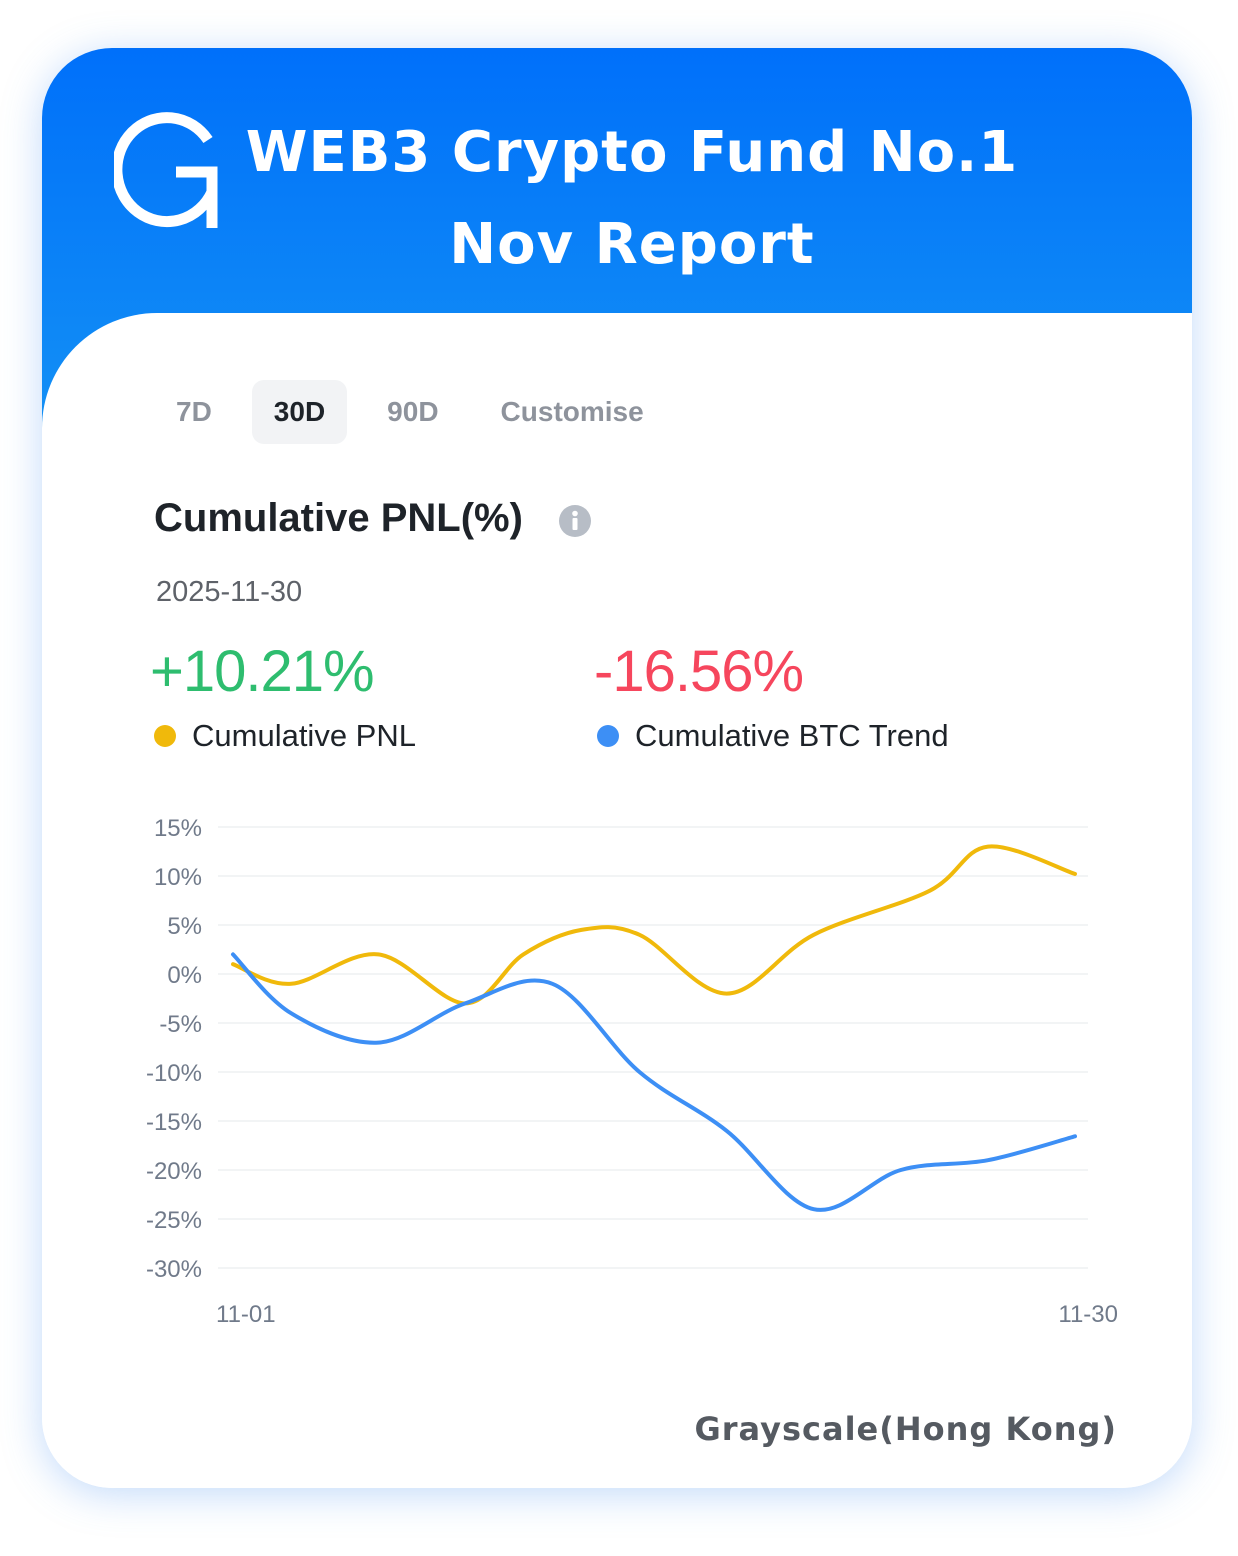  What do you see at coordinates (572, 411) in the screenshot?
I see `tab-customise: Customise` at bounding box center [572, 411].